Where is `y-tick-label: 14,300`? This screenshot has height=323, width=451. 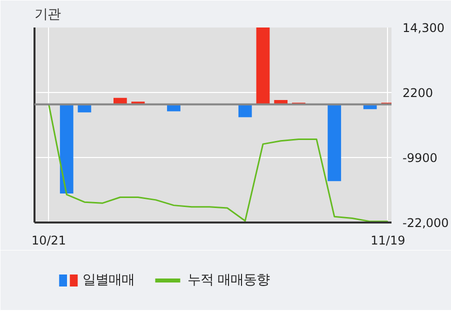
y-tick-label: 14,300 is located at coordinates (423, 28).